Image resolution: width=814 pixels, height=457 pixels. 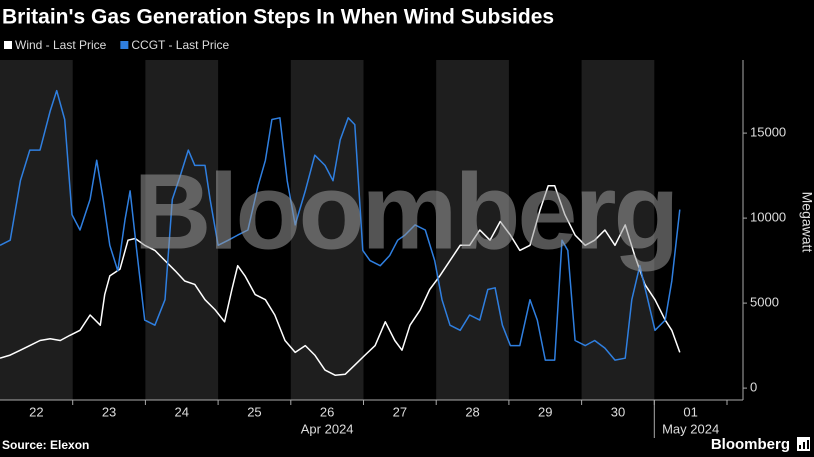 What do you see at coordinates (753, 387) in the screenshot?
I see `y-tick-label: 0` at bounding box center [753, 387].